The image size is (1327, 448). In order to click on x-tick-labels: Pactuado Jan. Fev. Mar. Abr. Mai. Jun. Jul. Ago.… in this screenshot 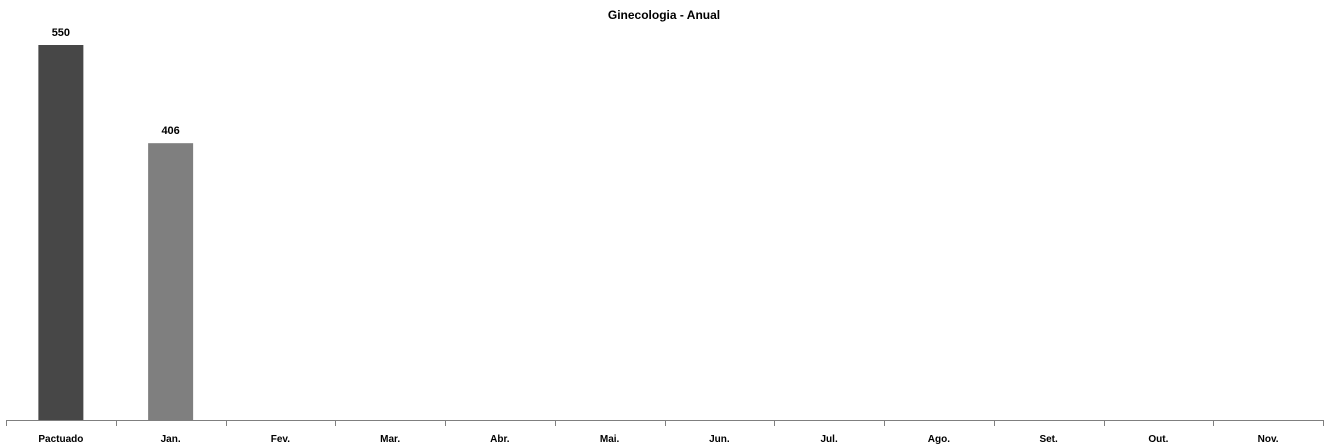, I will do `click(658, 439)`.